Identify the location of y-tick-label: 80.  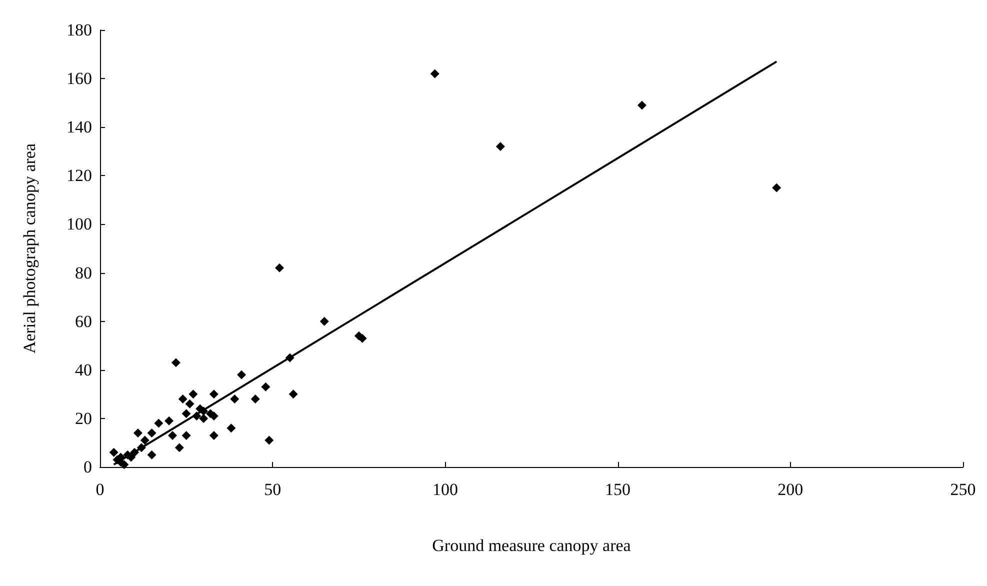
(83, 272).